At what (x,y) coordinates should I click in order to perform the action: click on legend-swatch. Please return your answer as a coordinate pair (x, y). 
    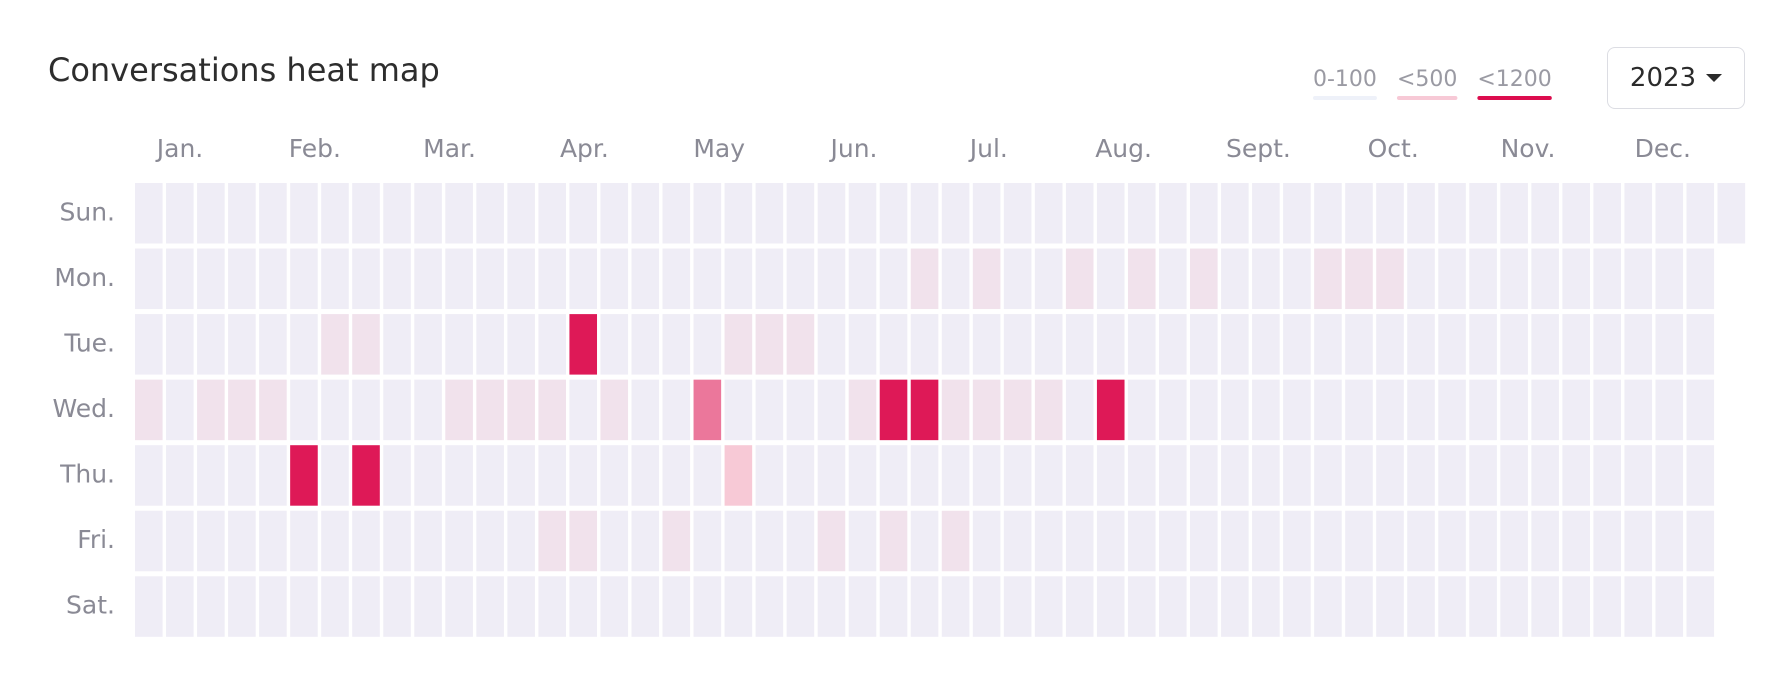
    Looking at the image, I should click on (1427, 98).